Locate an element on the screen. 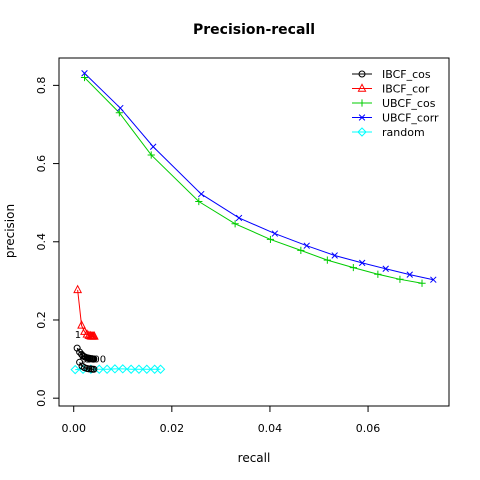  legend-item-ibcf-cos: IBCF_cos is located at coordinates (391, 74).